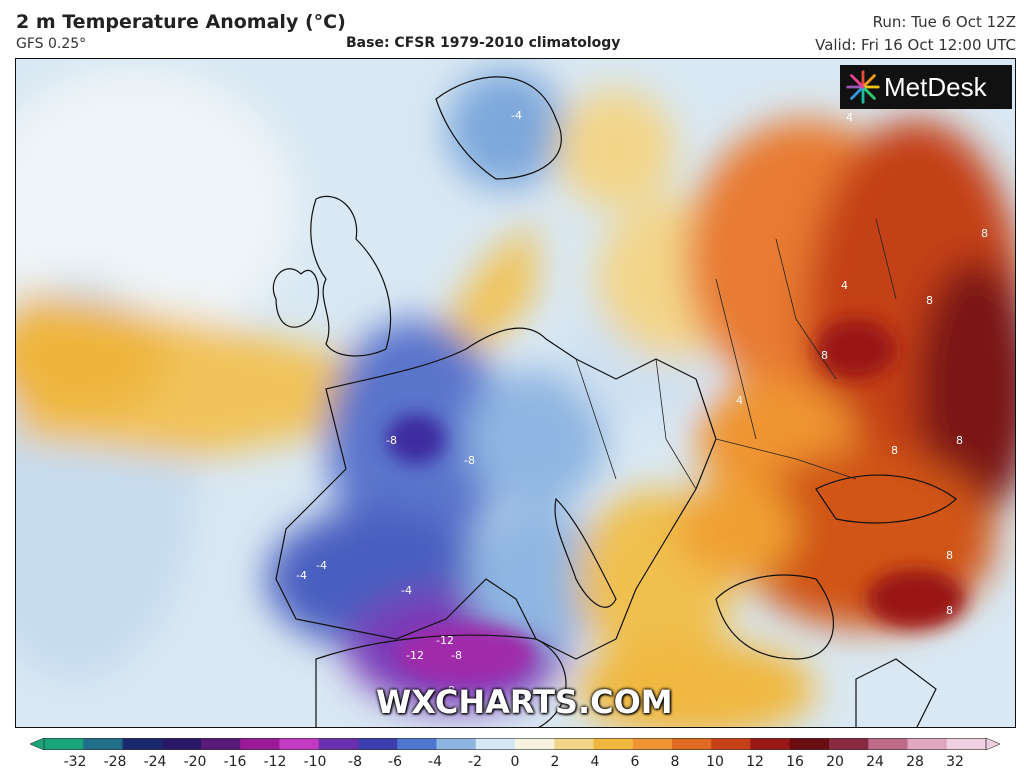 The image size is (1024, 783). Describe the element at coordinates (736, 354) in the screenshot. I see `country-borders` at that location.